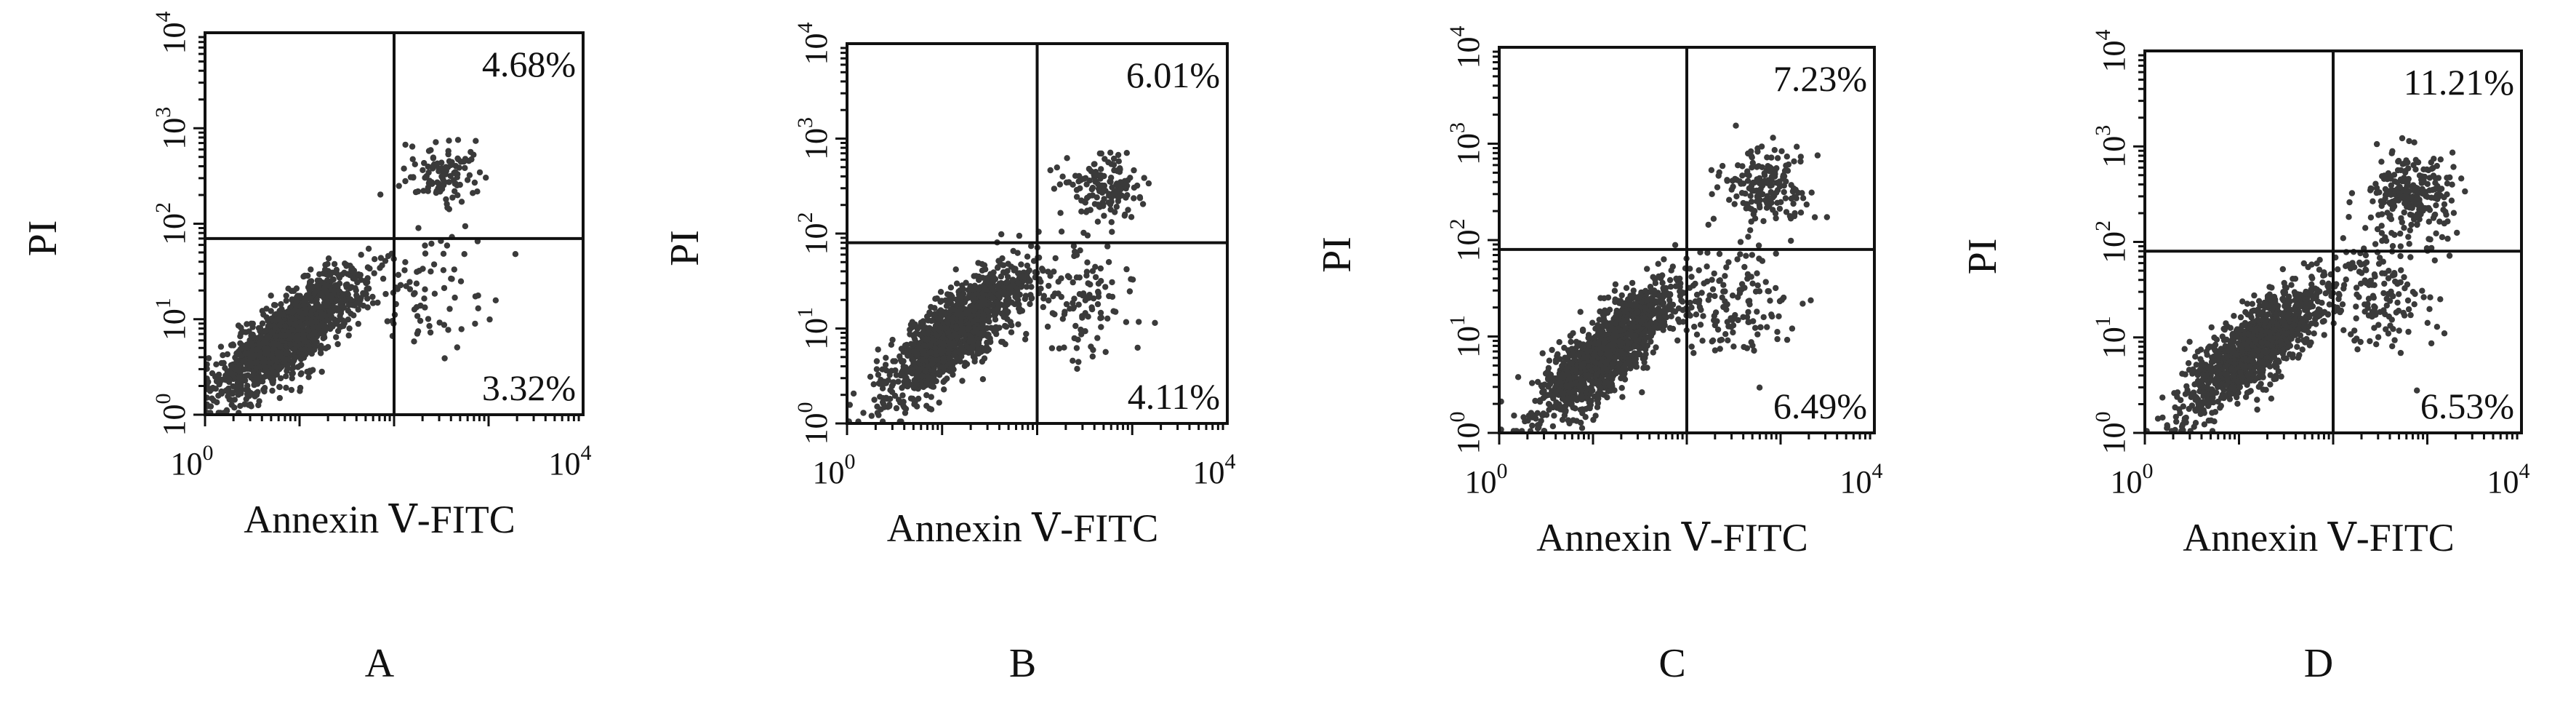  I want to click on scatter-points, so click(361, 276).